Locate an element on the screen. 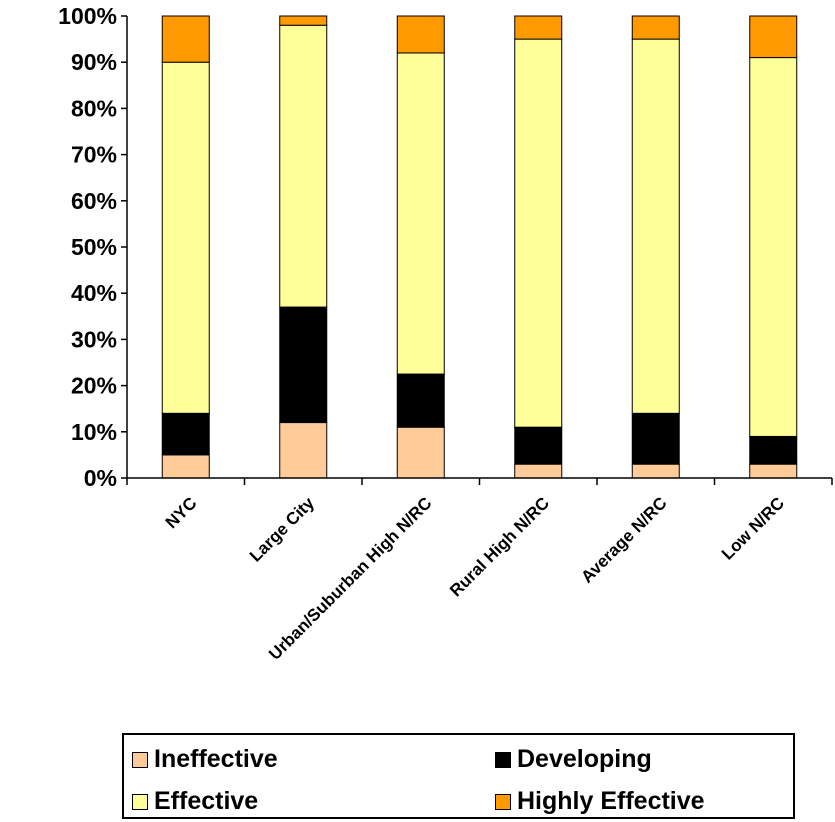  bar-urban-suburban-high-n-rc-effective is located at coordinates (420, 213).